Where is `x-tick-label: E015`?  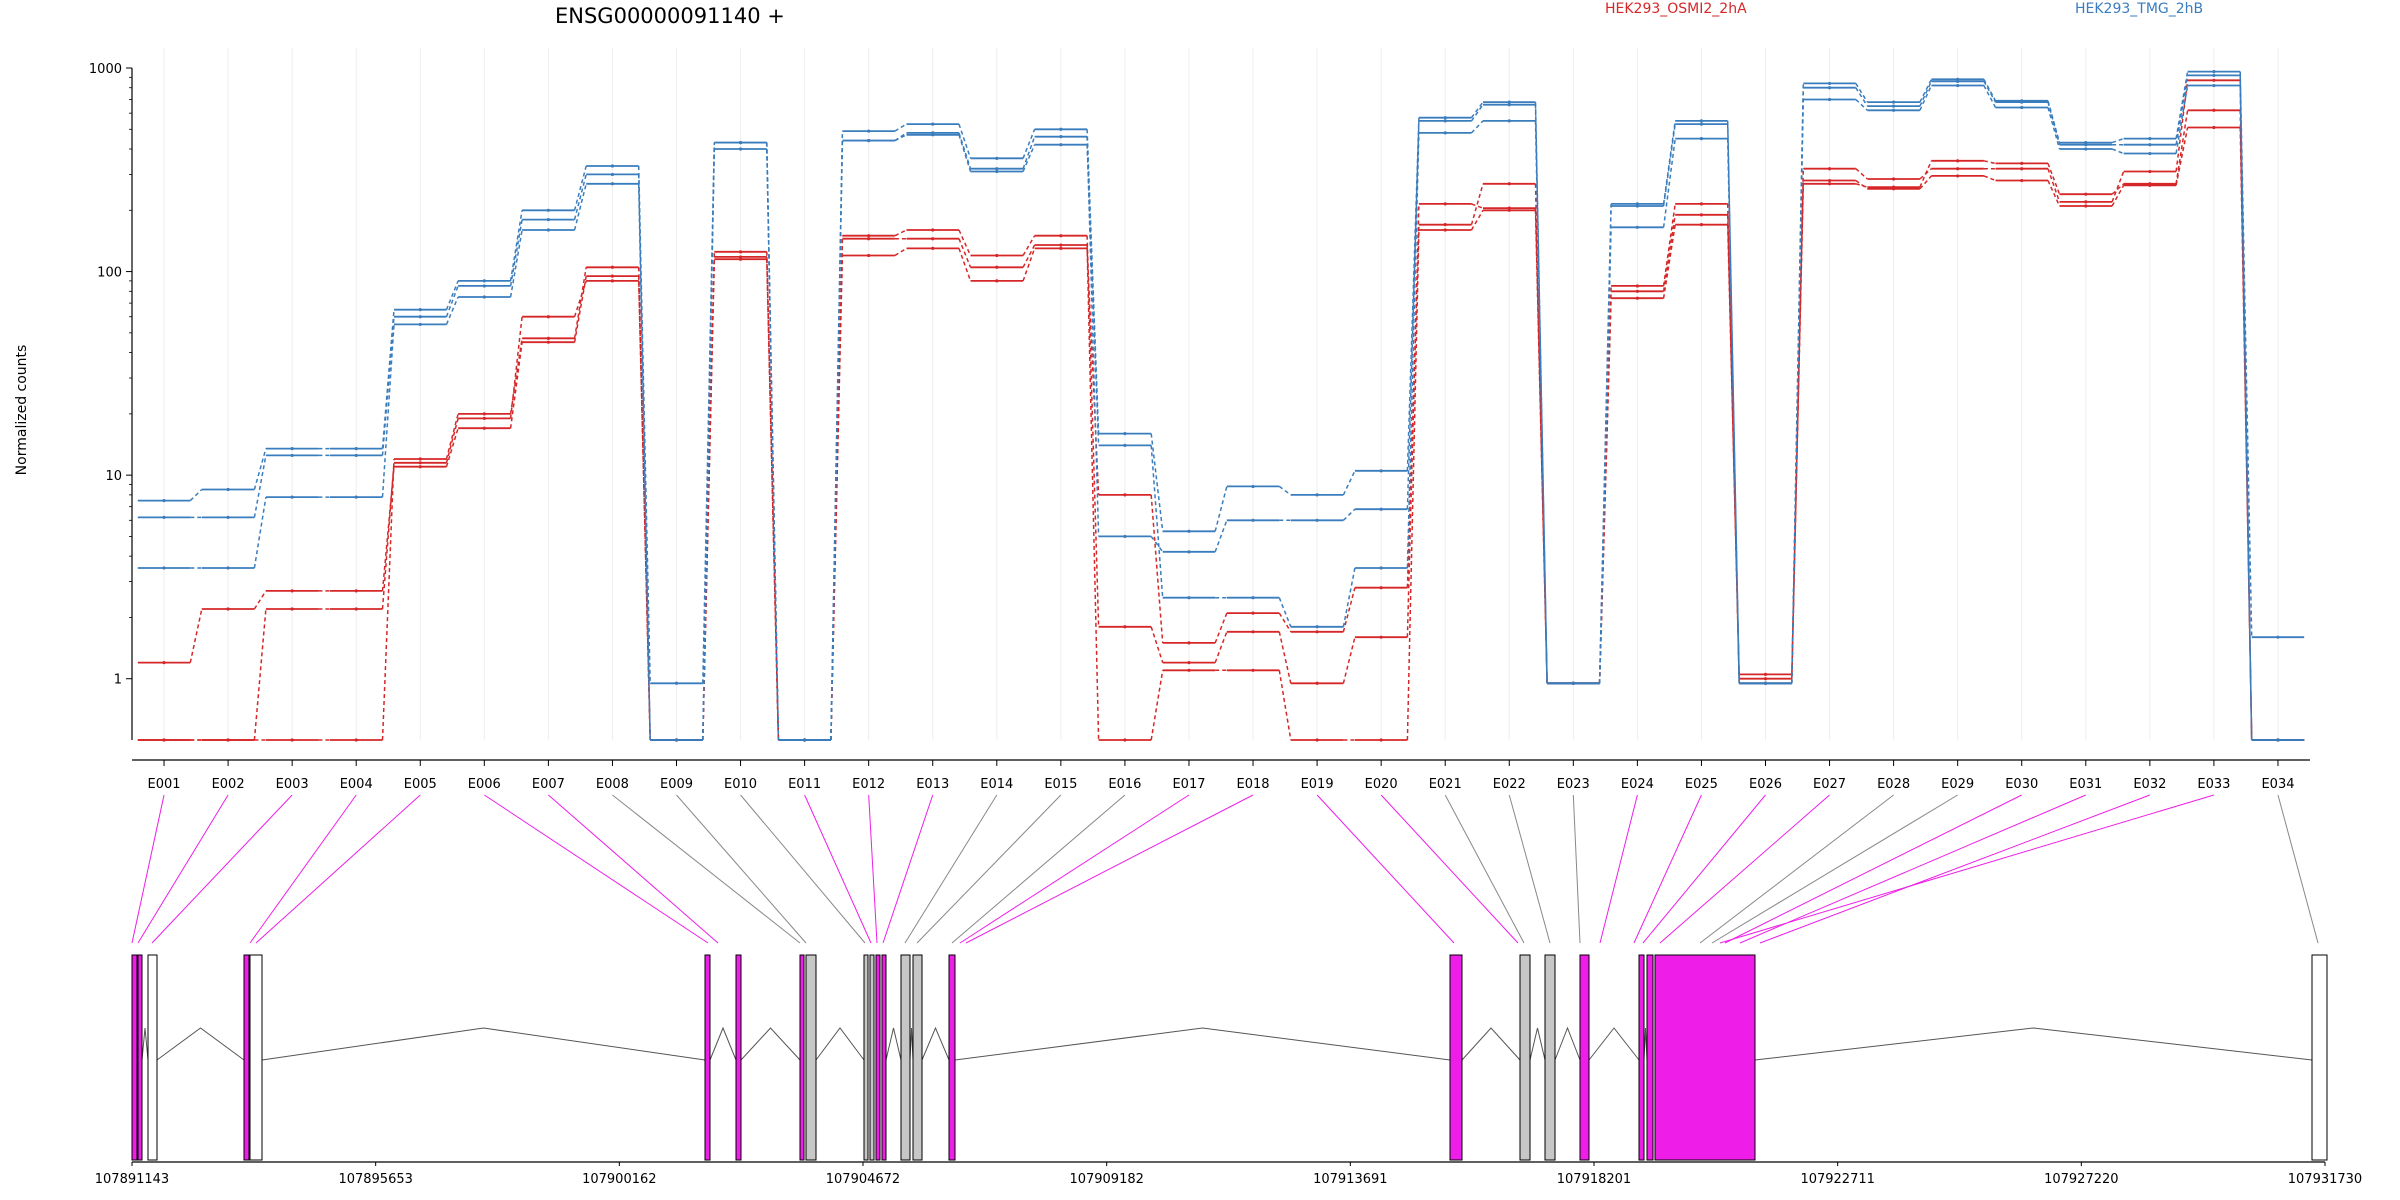 x-tick-label: E015 is located at coordinates (1060, 784).